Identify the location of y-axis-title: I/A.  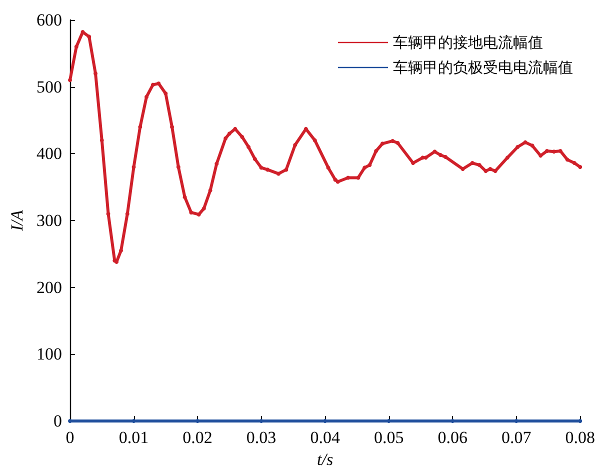
(17, 221).